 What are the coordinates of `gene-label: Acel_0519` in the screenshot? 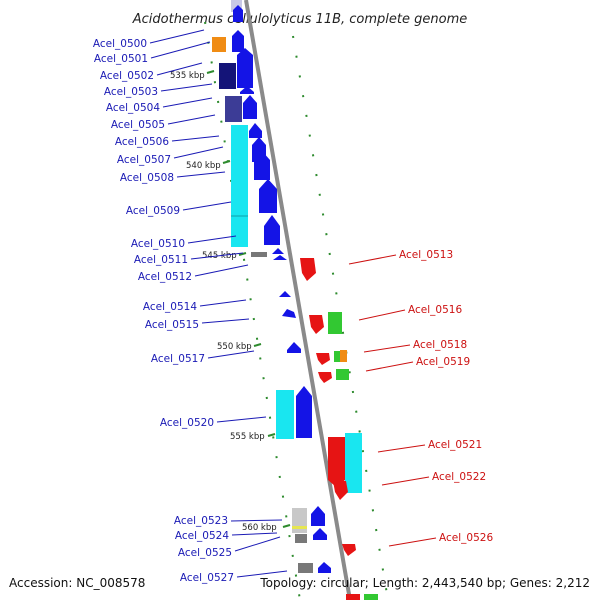 It's located at (443, 362).